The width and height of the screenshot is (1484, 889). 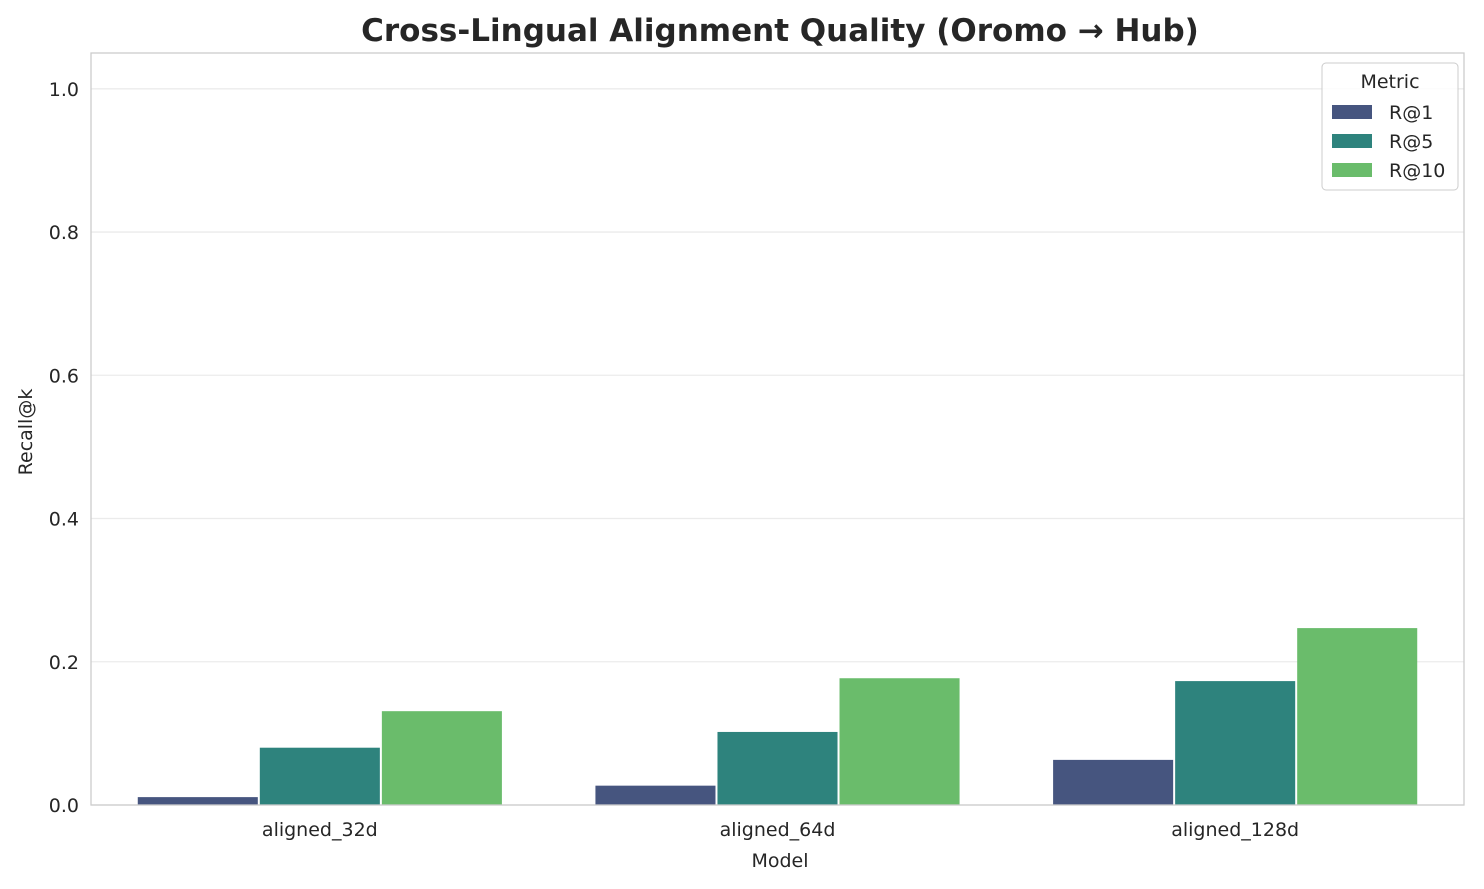 What do you see at coordinates (320, 830) in the screenshot?
I see `x-tick-label: aligned_32d` at bounding box center [320, 830].